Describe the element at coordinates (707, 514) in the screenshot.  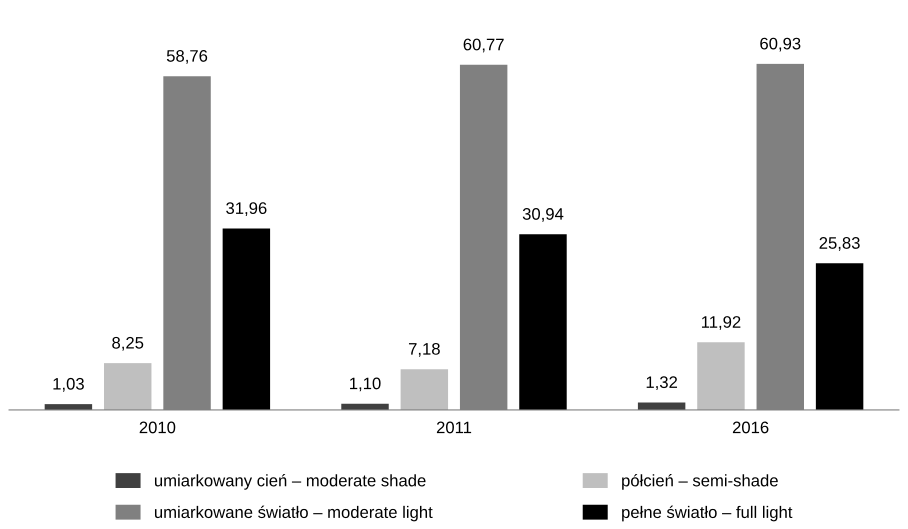
I see `legend-label: pełne światło – full light` at that location.